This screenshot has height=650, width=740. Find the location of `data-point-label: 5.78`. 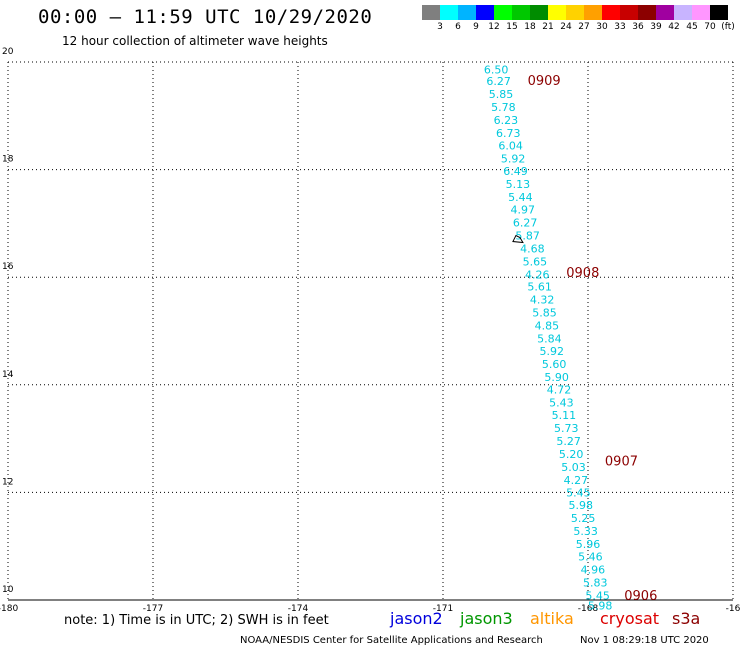

data-point-label: 5.78 is located at coordinates (503, 107).